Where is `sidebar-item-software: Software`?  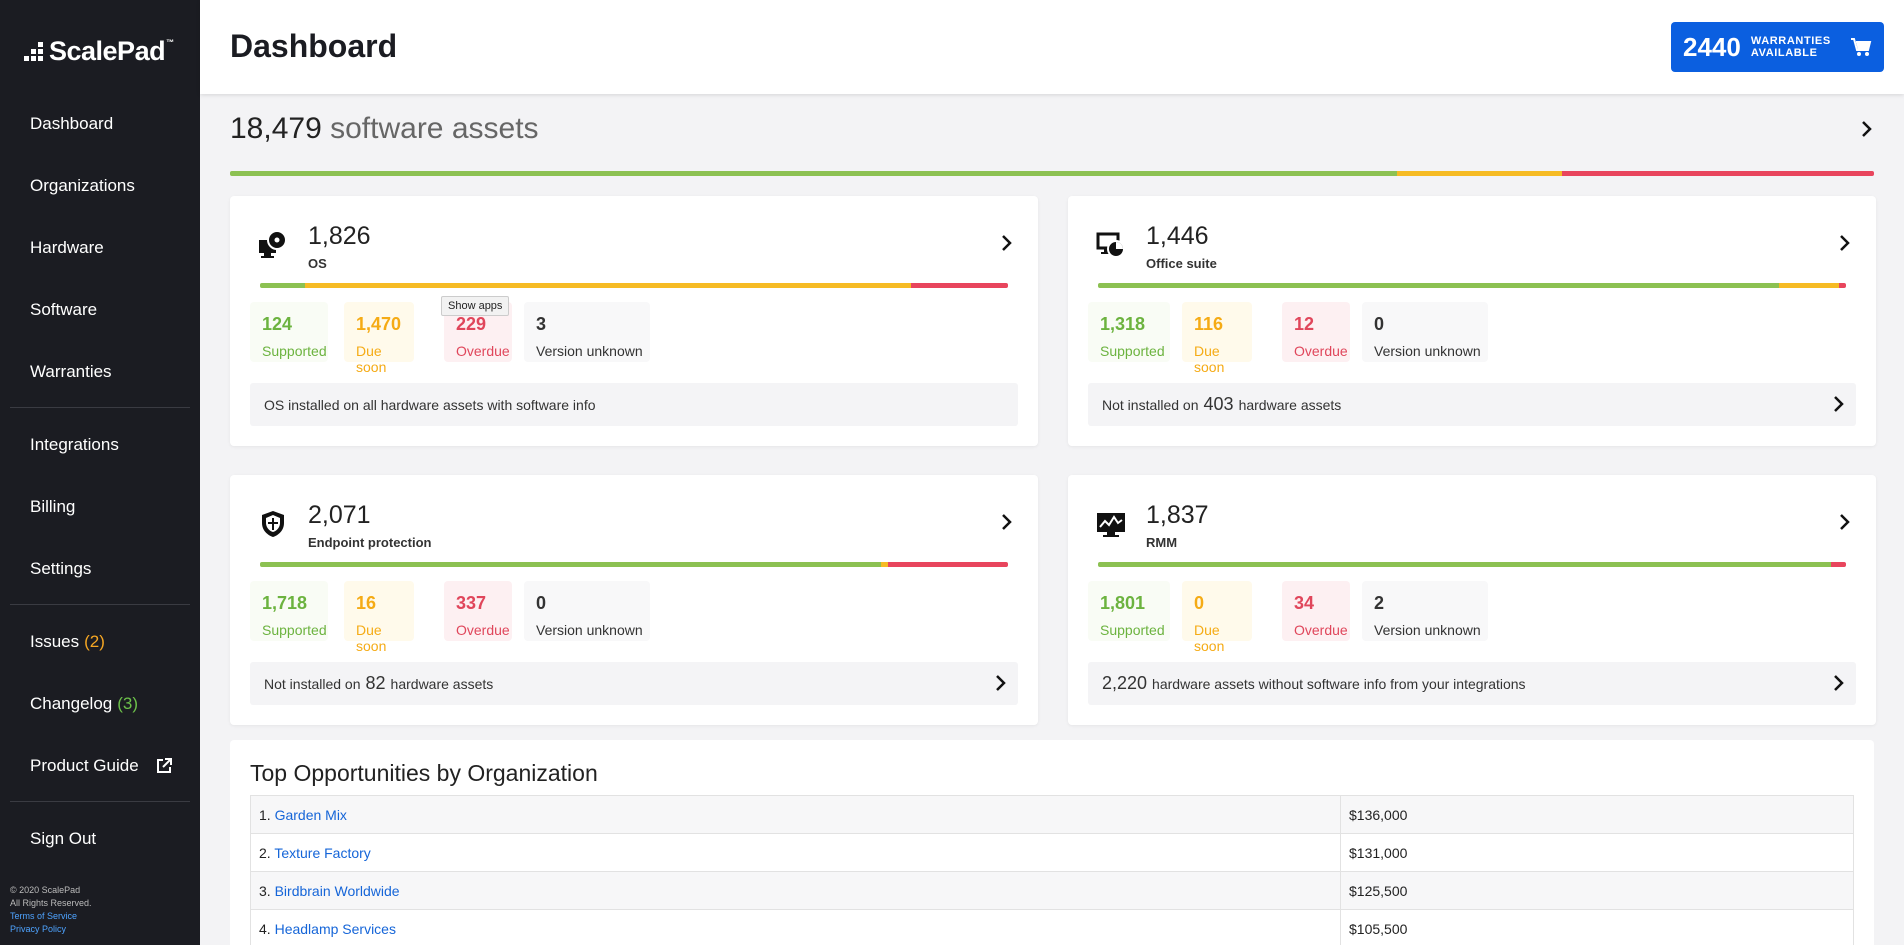 sidebar-item-software: Software is located at coordinates (64, 309).